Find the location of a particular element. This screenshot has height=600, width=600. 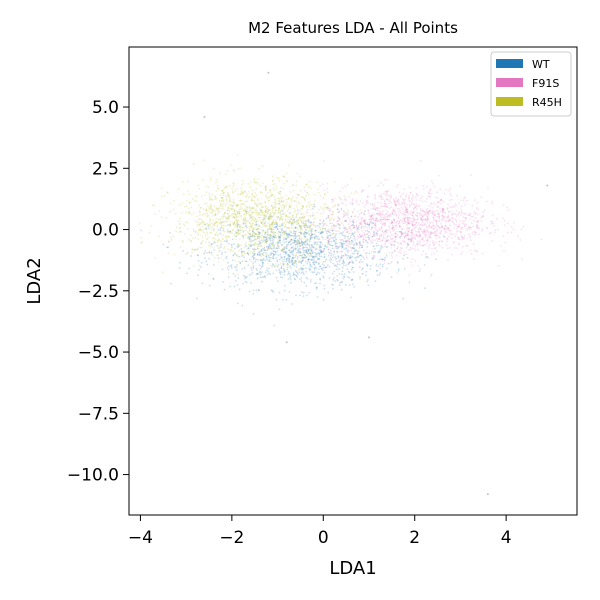

legend-label-r45h: R45H is located at coordinates (547, 102).